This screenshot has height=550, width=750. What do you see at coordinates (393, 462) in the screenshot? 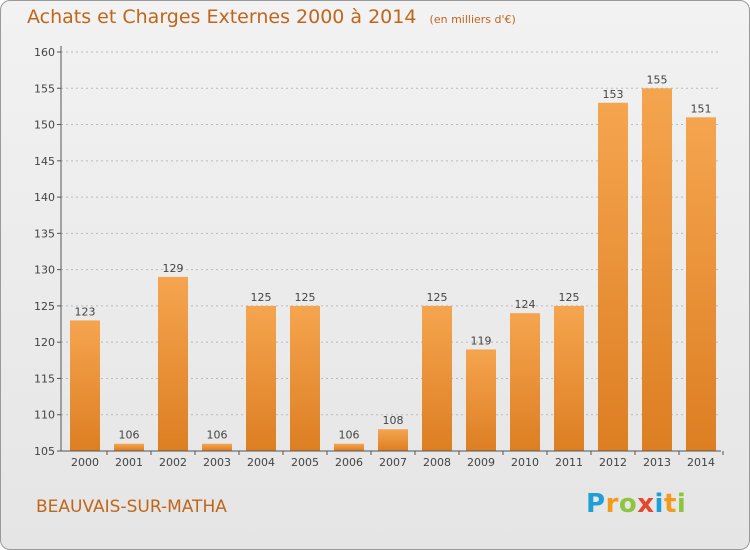
I see `x-tick-label: 2007` at bounding box center [393, 462].